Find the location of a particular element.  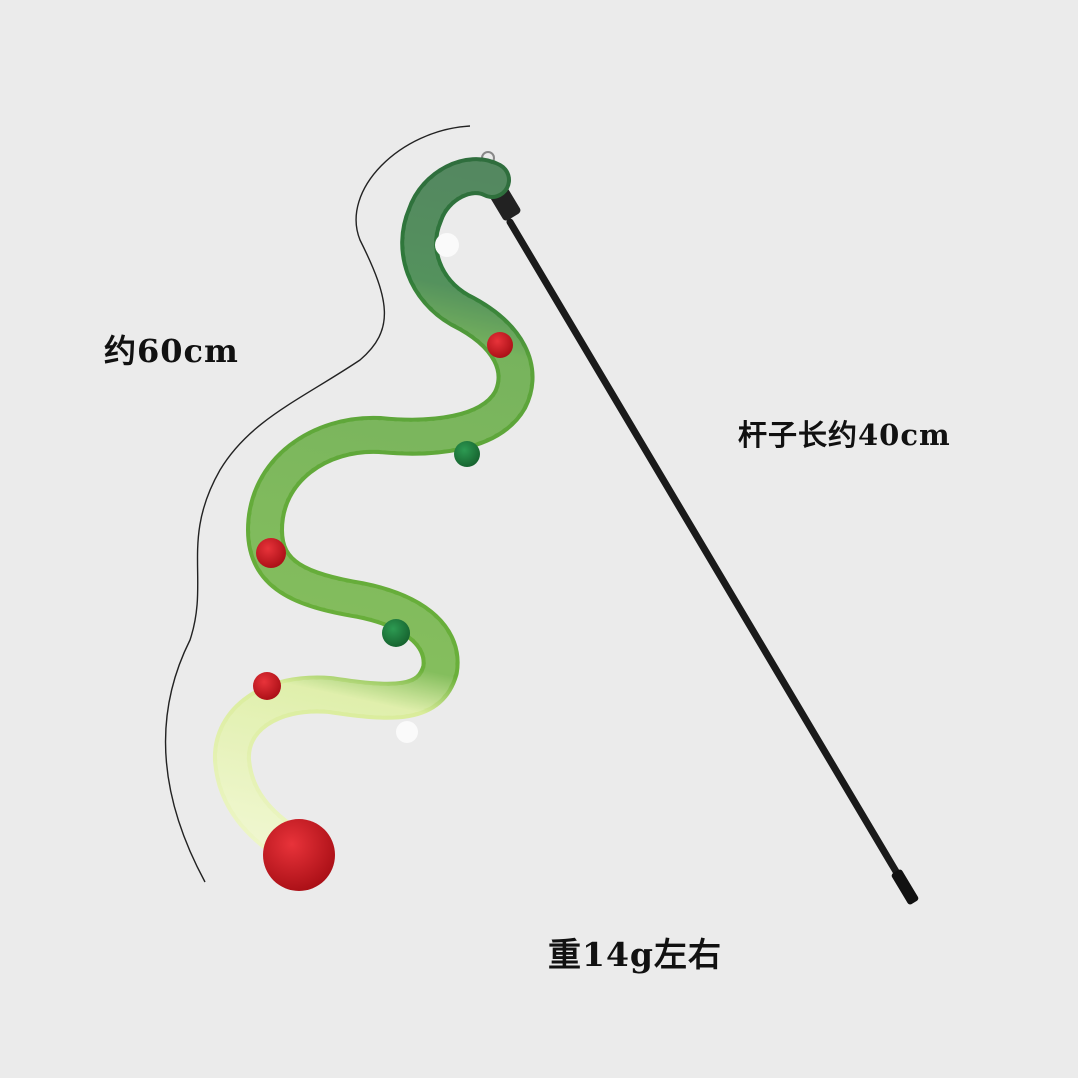

pompom-red-large is located at coordinates (299, 855).